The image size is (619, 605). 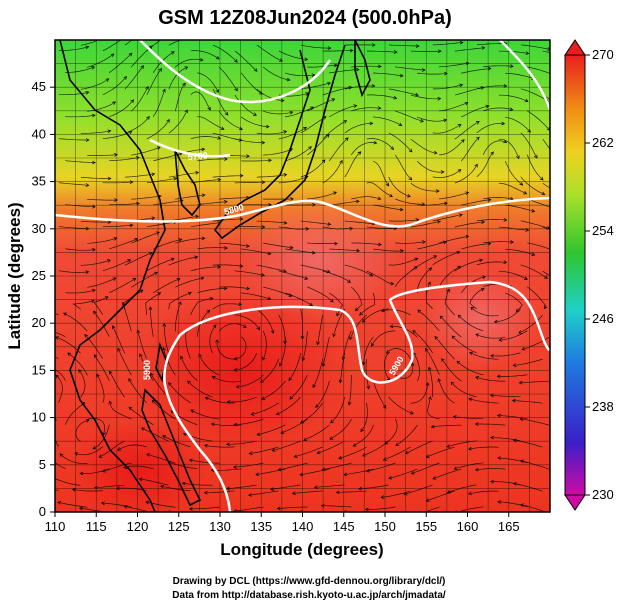 What do you see at coordinates (603, 54) in the screenshot?
I see `colorbar-tick-label: 270` at bounding box center [603, 54].